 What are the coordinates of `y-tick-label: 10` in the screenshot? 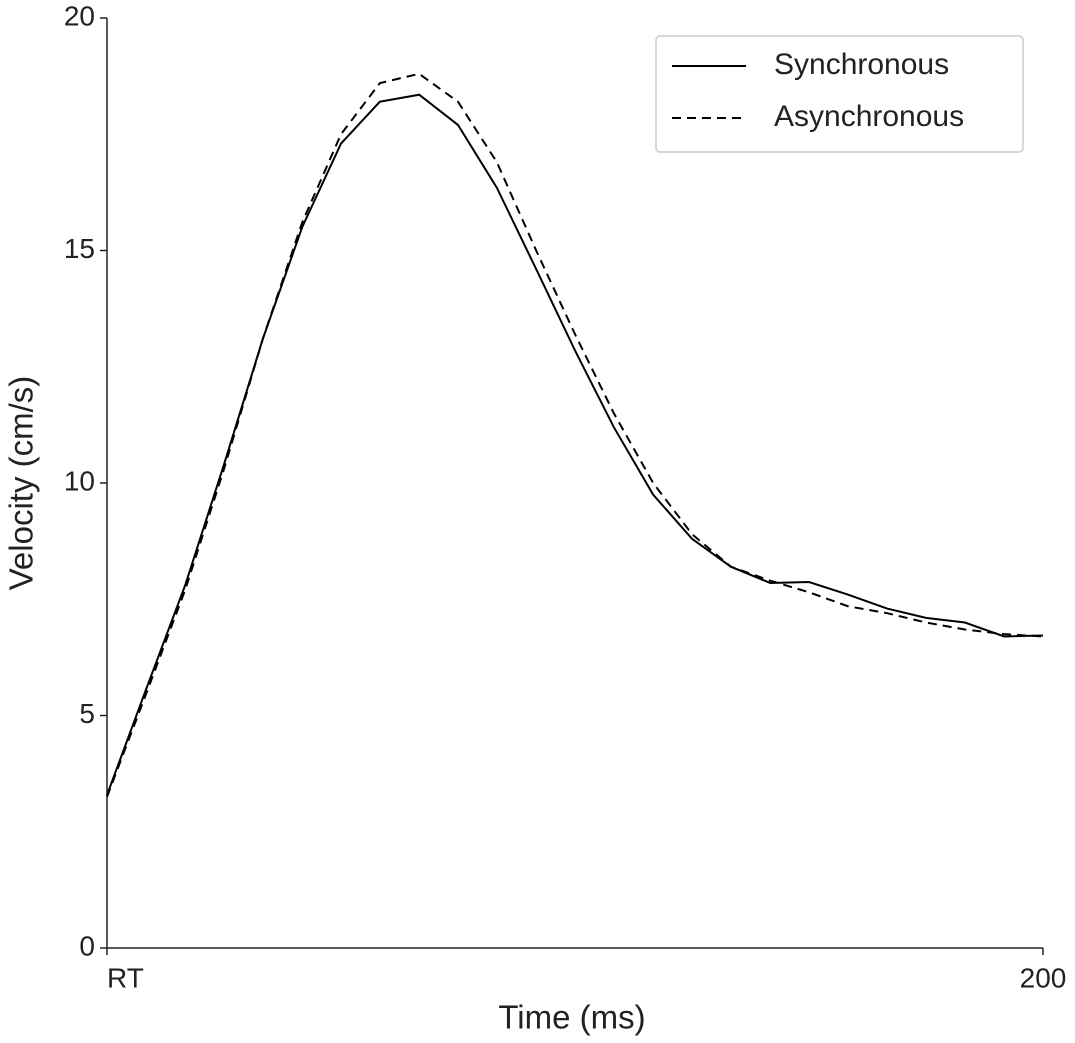 It's located at (79, 480).